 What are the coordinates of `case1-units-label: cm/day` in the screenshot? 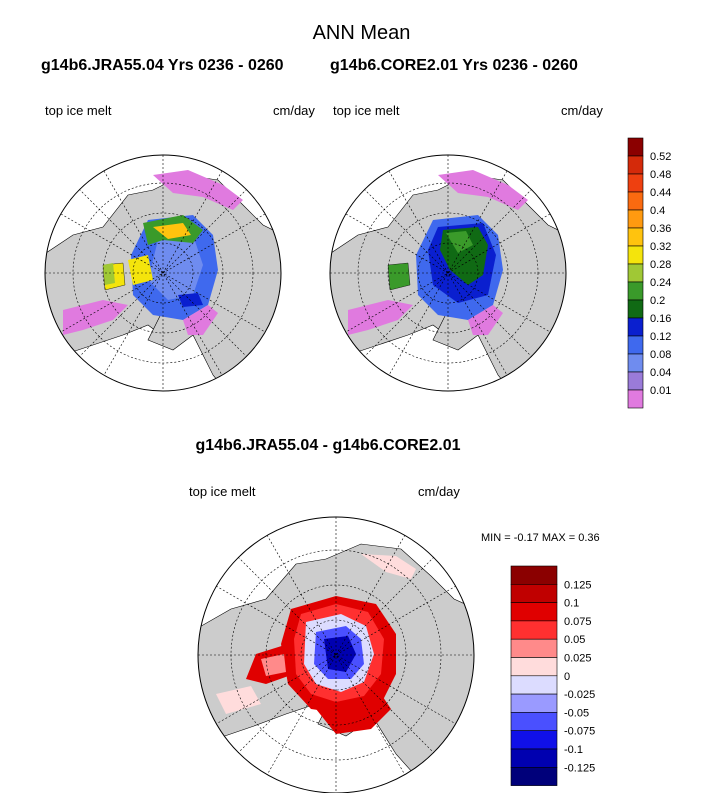 It's located at (294, 110).